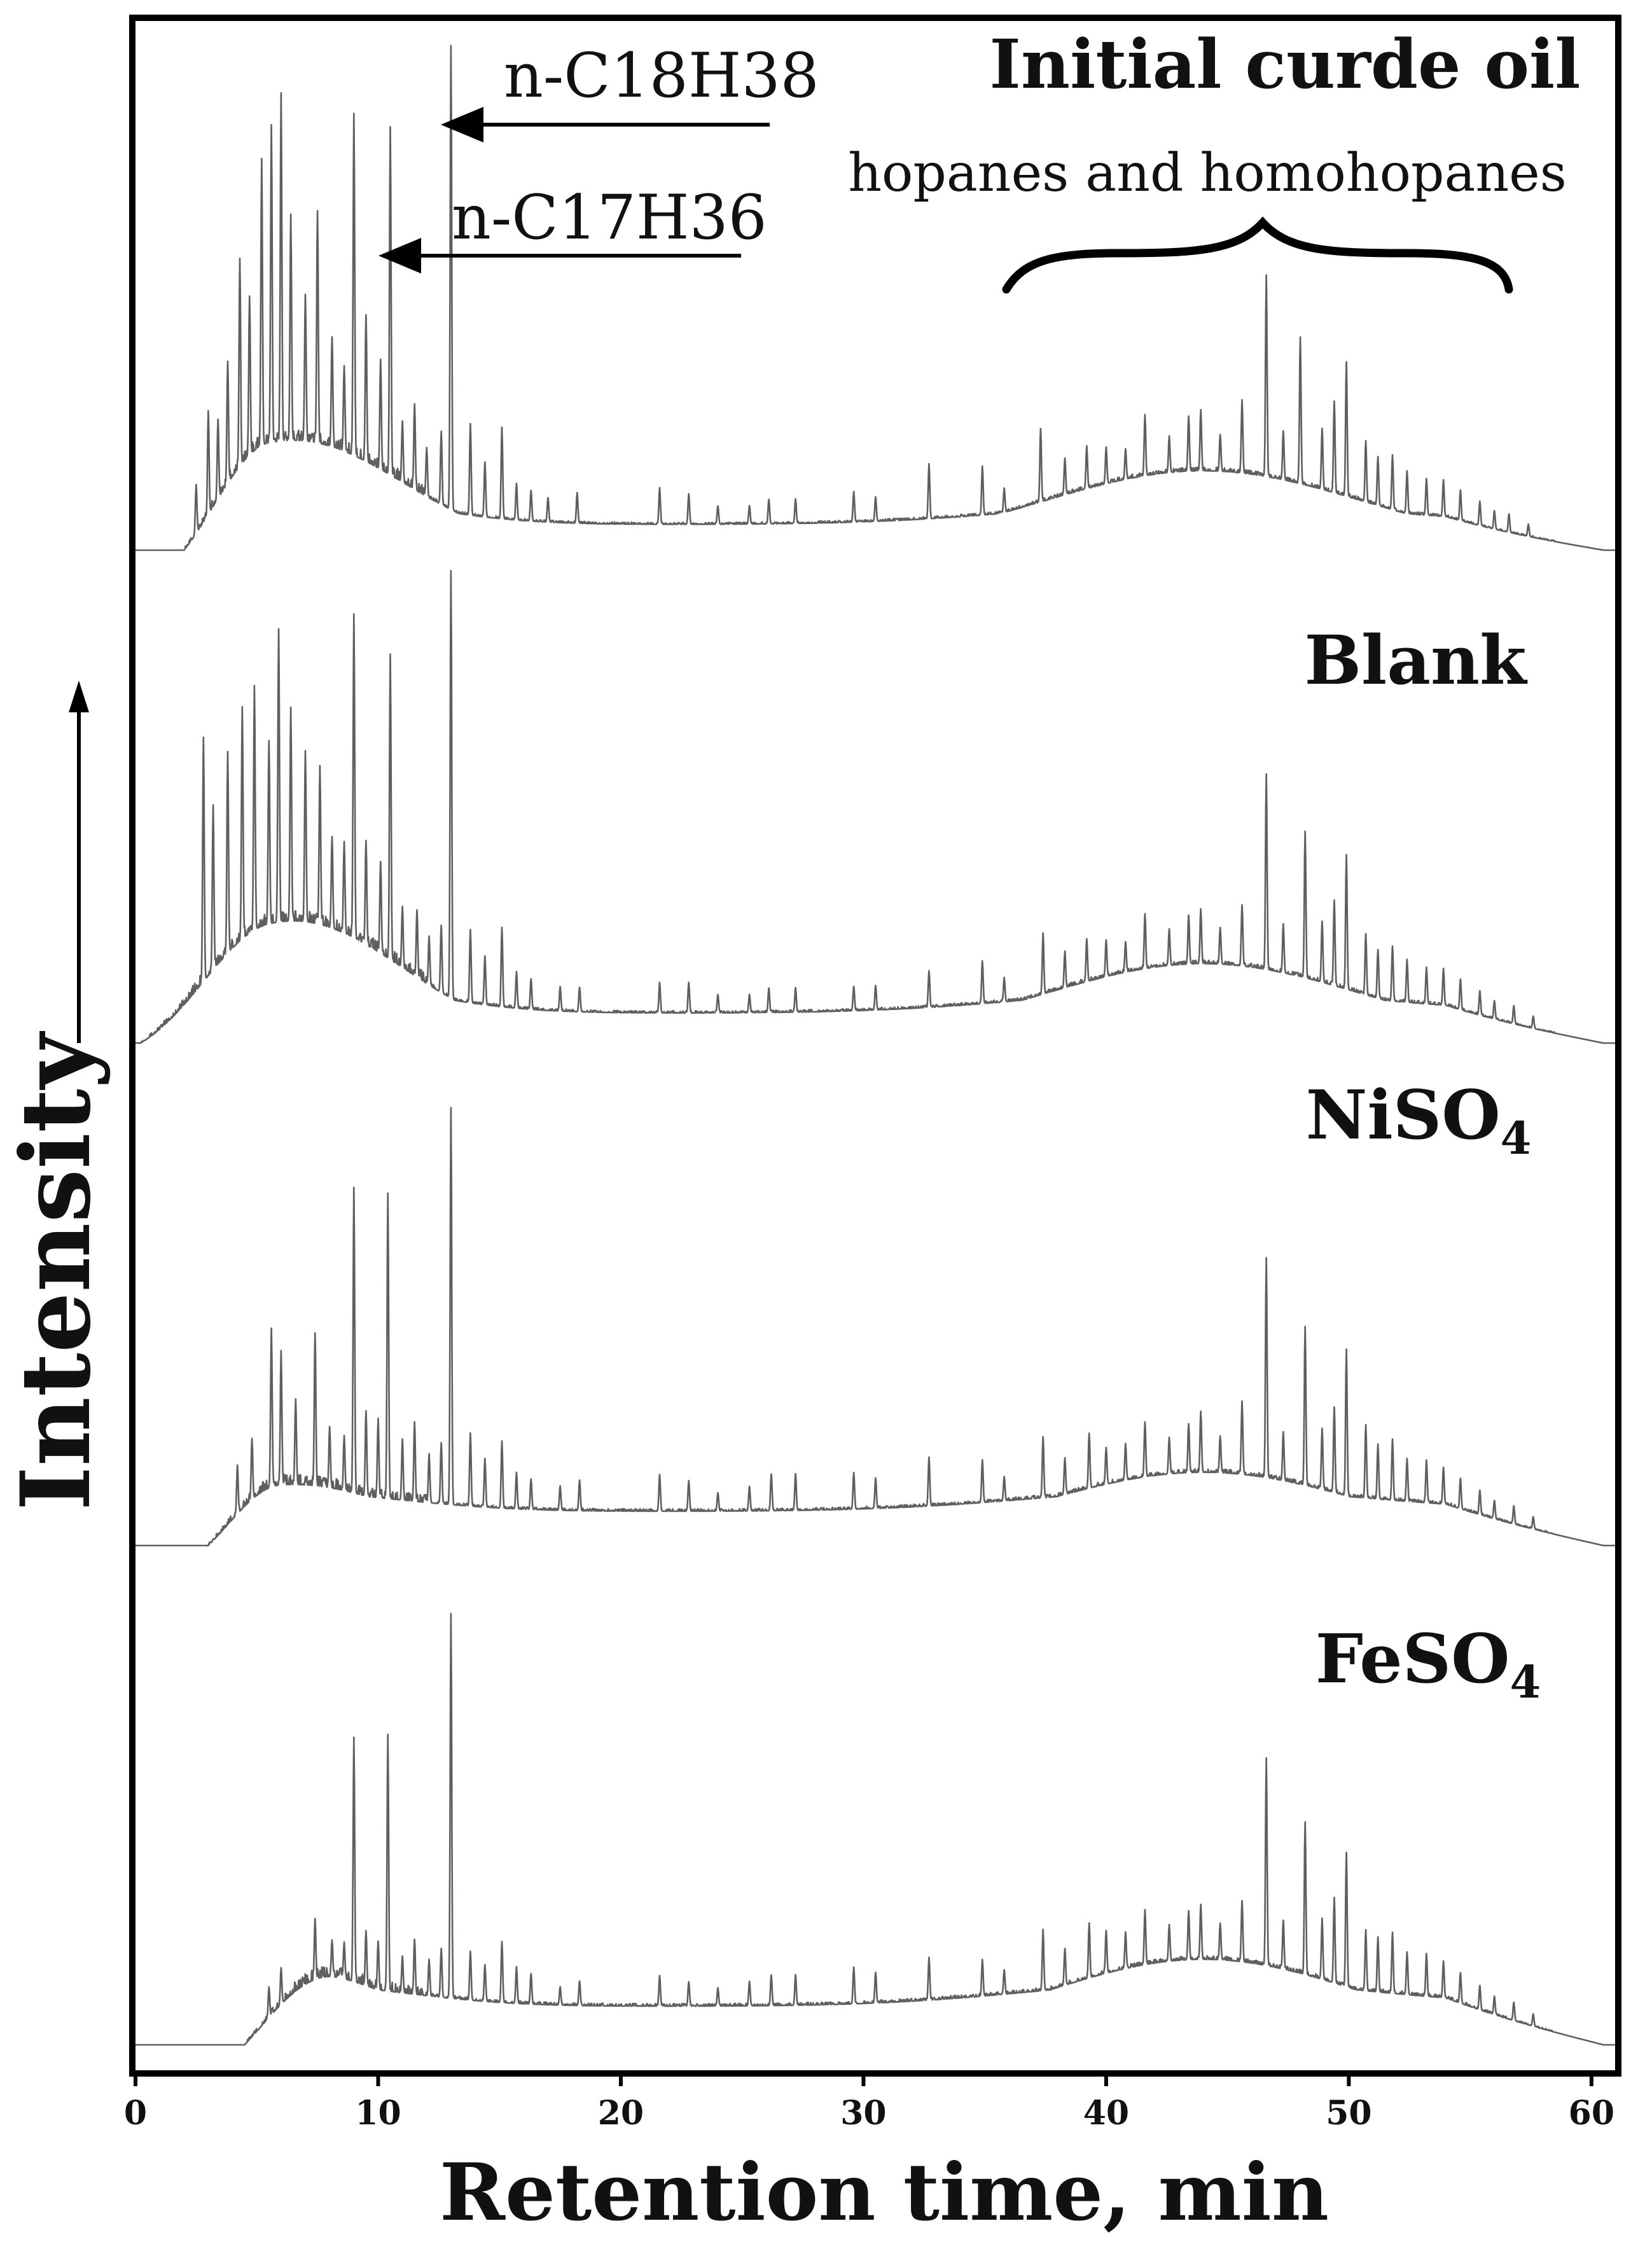 The height and width of the screenshot is (2249, 1652). What do you see at coordinates (1257, 255) in the screenshot?
I see `curly-brace-icon` at bounding box center [1257, 255].